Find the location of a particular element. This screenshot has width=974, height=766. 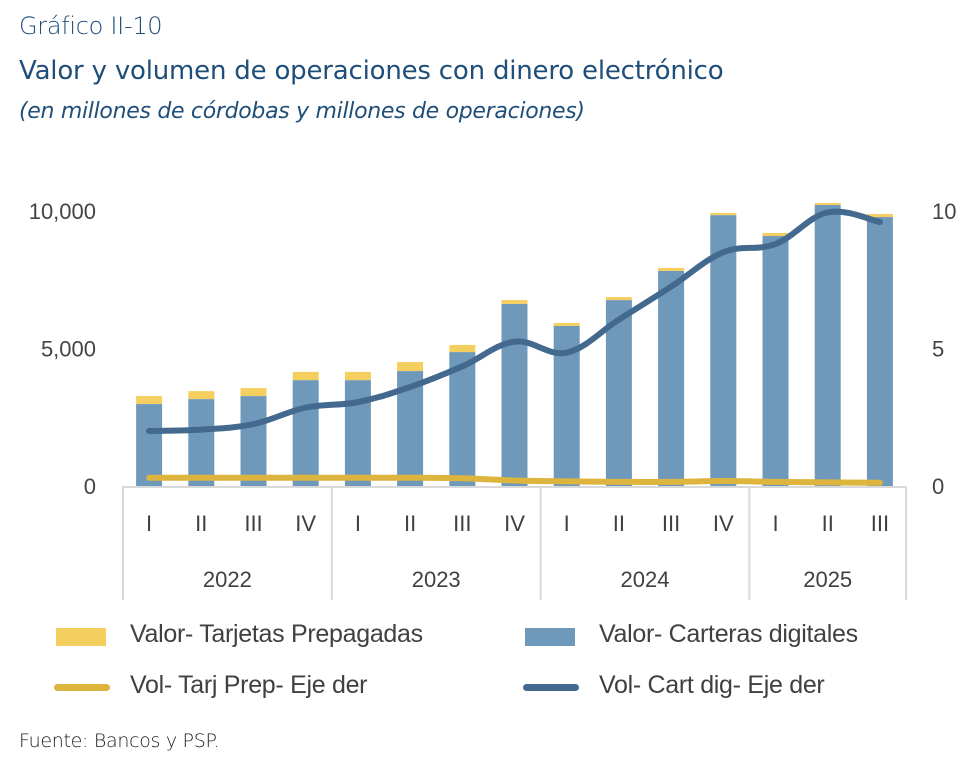

x-group-label: 2024 is located at coordinates (645, 579).